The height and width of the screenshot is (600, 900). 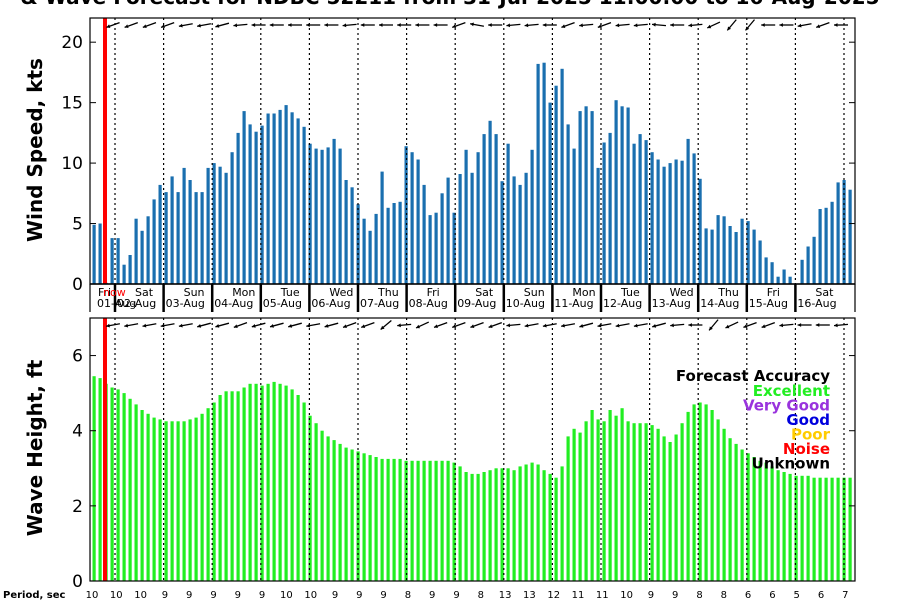 I want to click on period-value: 5, so click(x=797, y=595).